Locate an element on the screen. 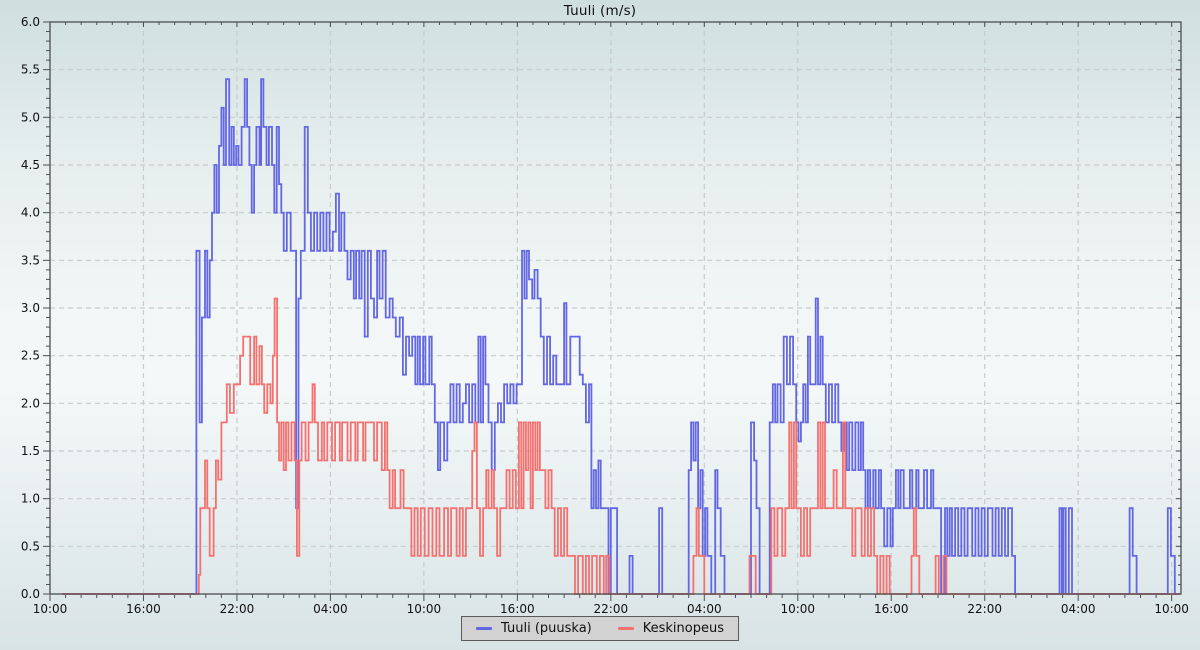 Image resolution: width=1200 pixels, height=650 pixels. svg-text: 6.0 is located at coordinates (30, 22).